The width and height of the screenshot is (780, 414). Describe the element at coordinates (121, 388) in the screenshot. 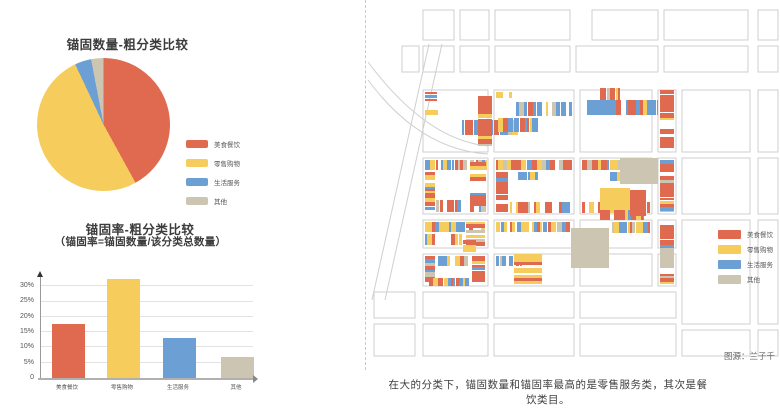

I see `x-axis-tick-label: 零售购物` at that location.